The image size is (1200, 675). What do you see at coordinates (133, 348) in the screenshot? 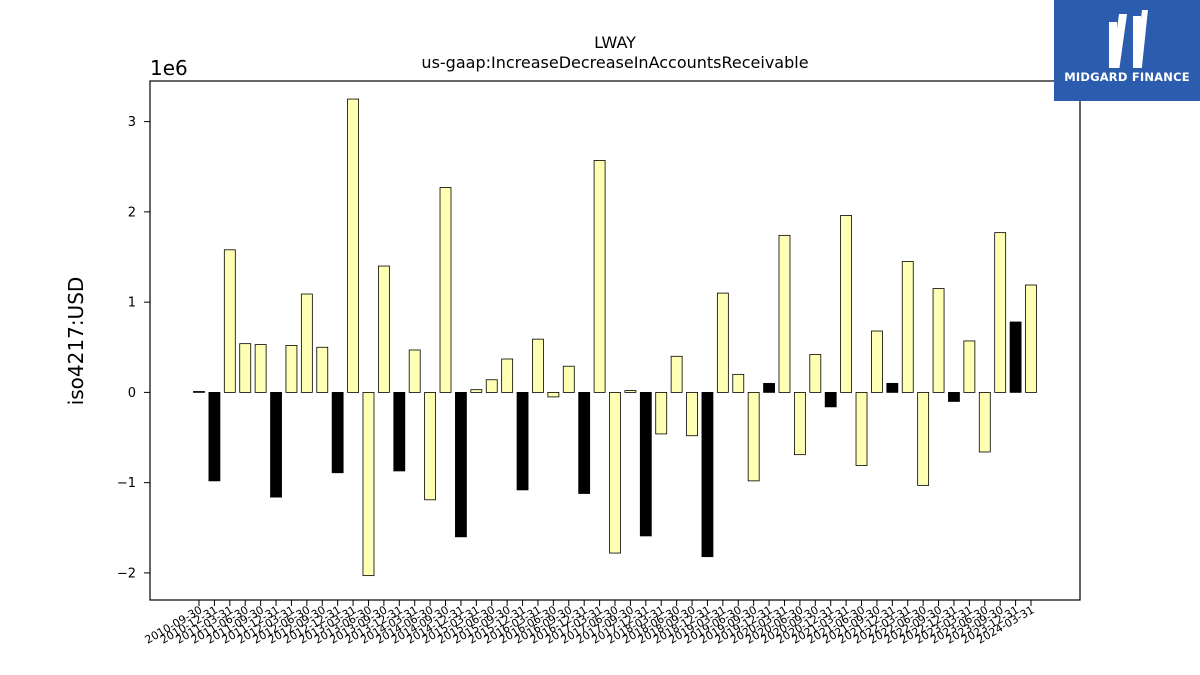
I see `y-axis-ticks: −2 −1 0 1 2 3` at bounding box center [133, 348].